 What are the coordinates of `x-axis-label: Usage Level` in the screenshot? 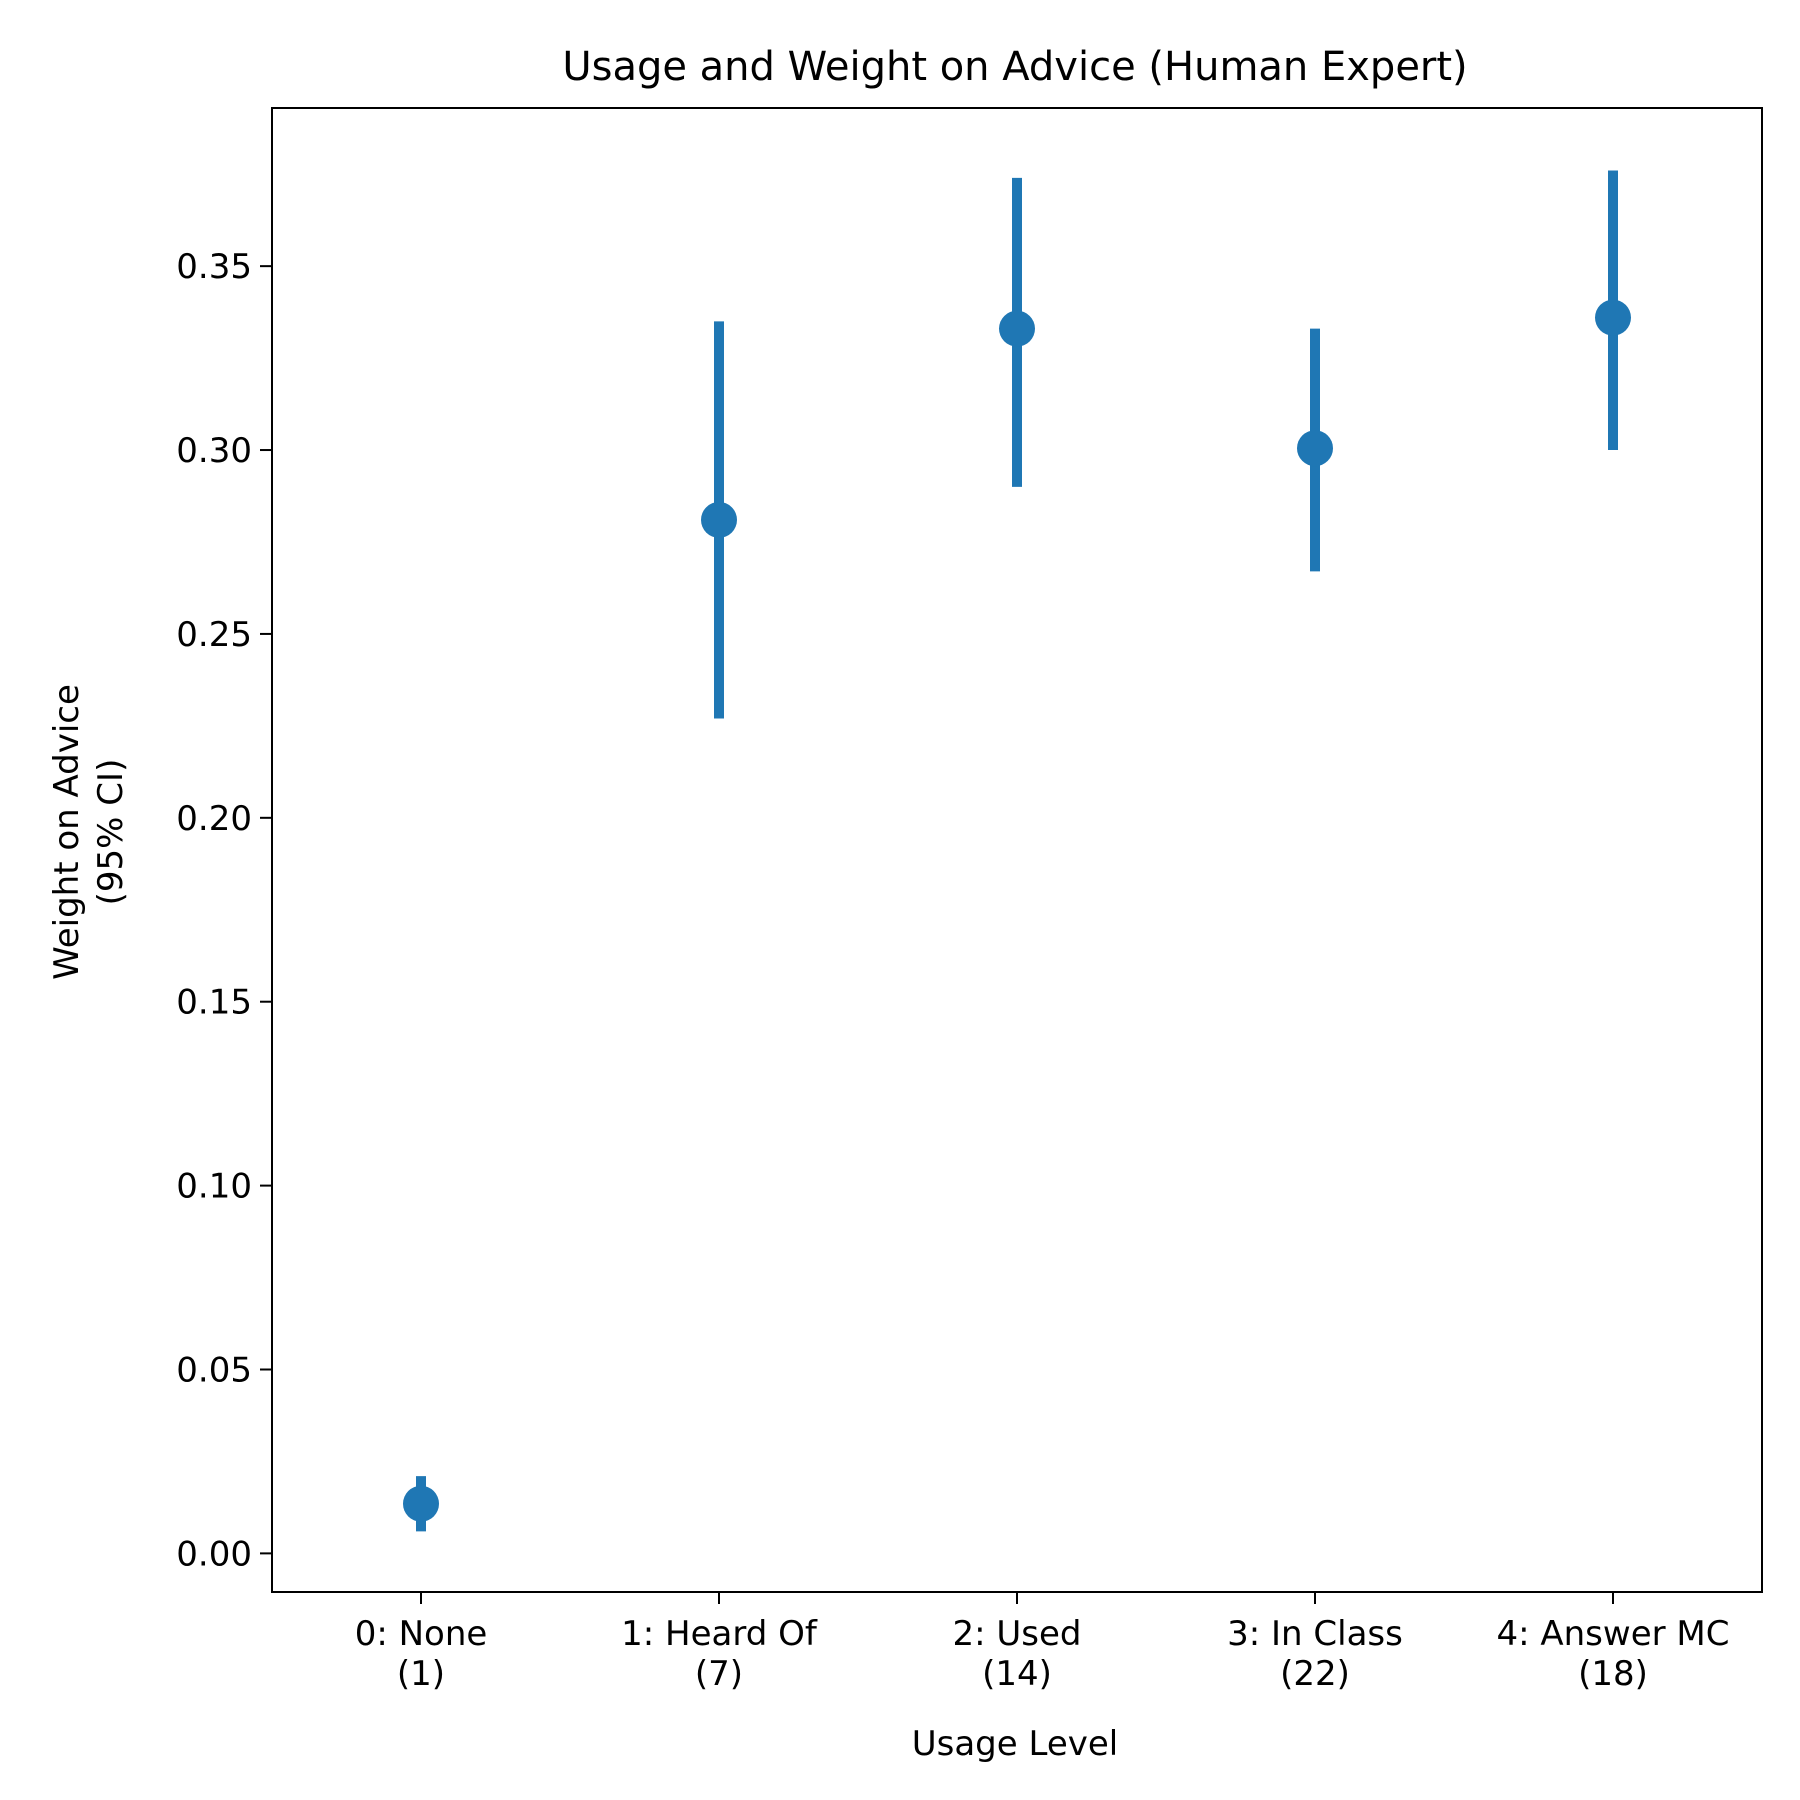 It's located at (1015, 1744).